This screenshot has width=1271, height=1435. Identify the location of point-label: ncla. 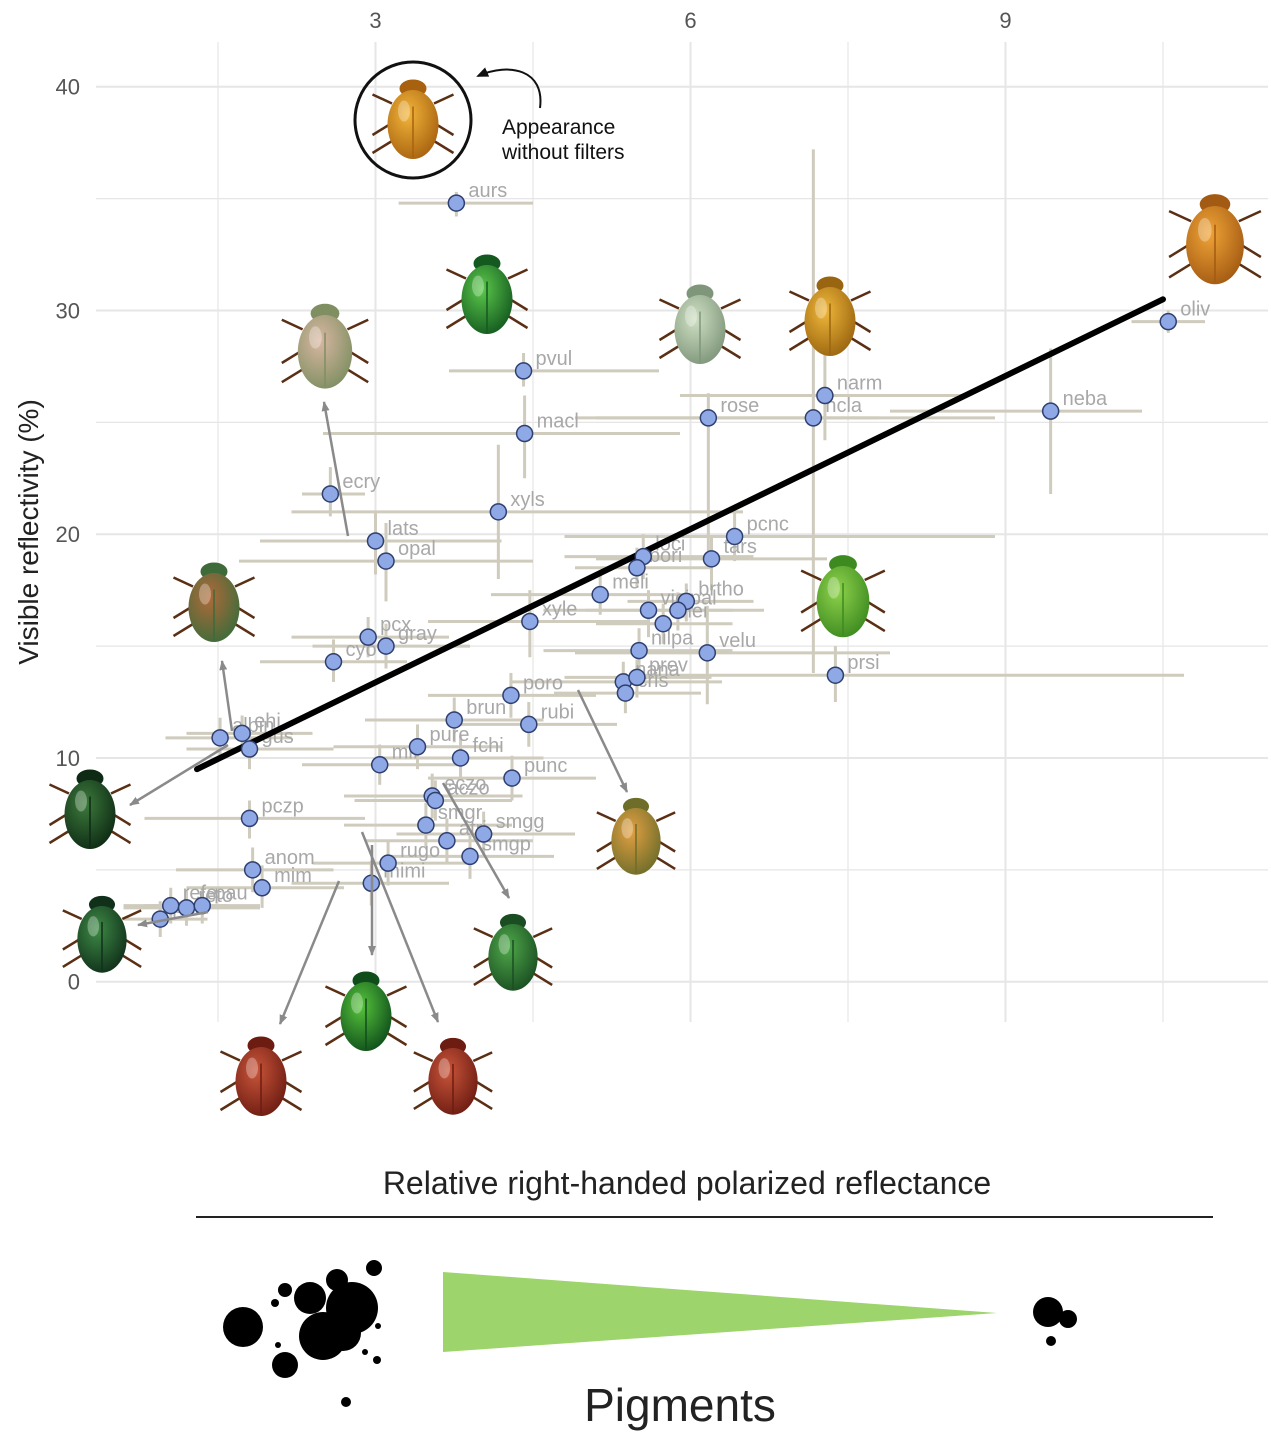
(844, 406).